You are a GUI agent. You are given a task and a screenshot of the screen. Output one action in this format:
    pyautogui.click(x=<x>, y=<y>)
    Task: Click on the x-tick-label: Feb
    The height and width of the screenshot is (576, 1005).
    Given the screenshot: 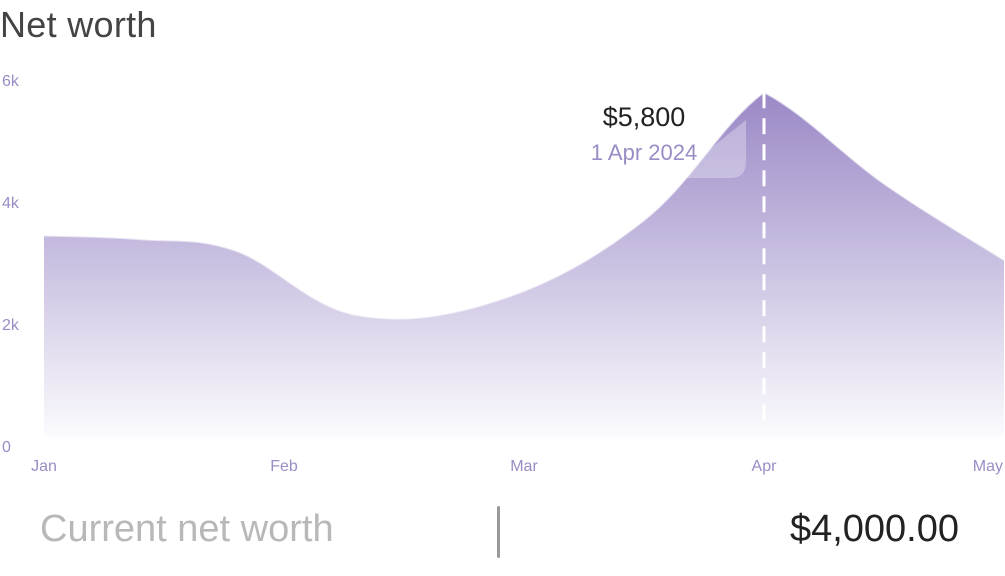 What is the action you would take?
    pyautogui.click(x=284, y=466)
    